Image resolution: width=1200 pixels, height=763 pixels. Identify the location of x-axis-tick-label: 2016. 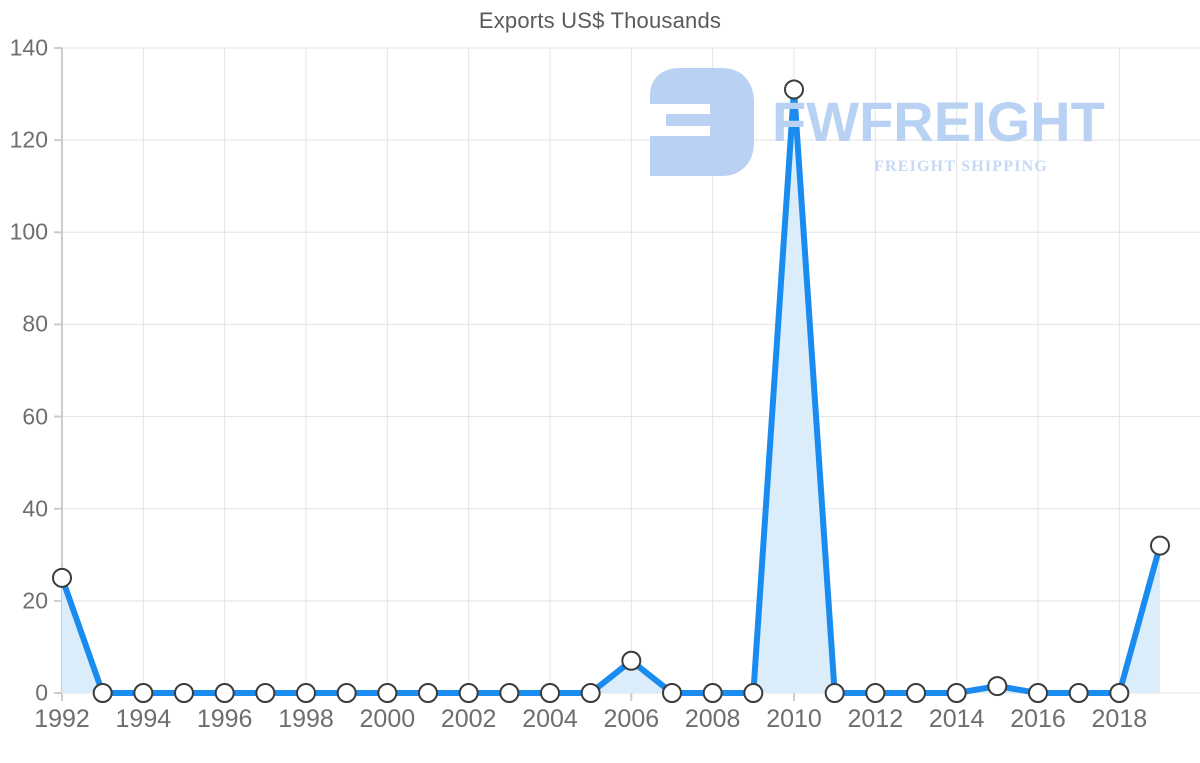
(1038, 719).